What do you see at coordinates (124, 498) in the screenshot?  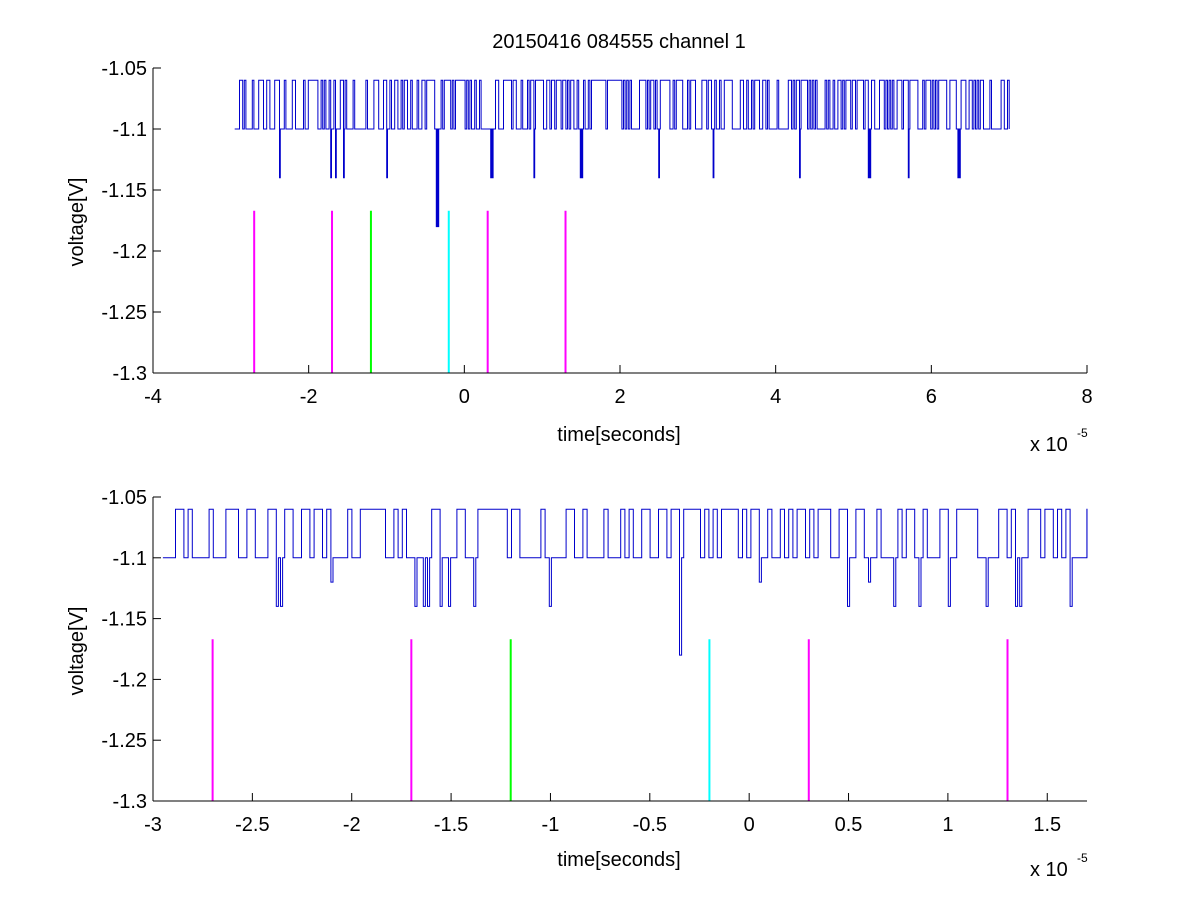 I see `bottom-y-tick-label: -1.05` at bounding box center [124, 498].